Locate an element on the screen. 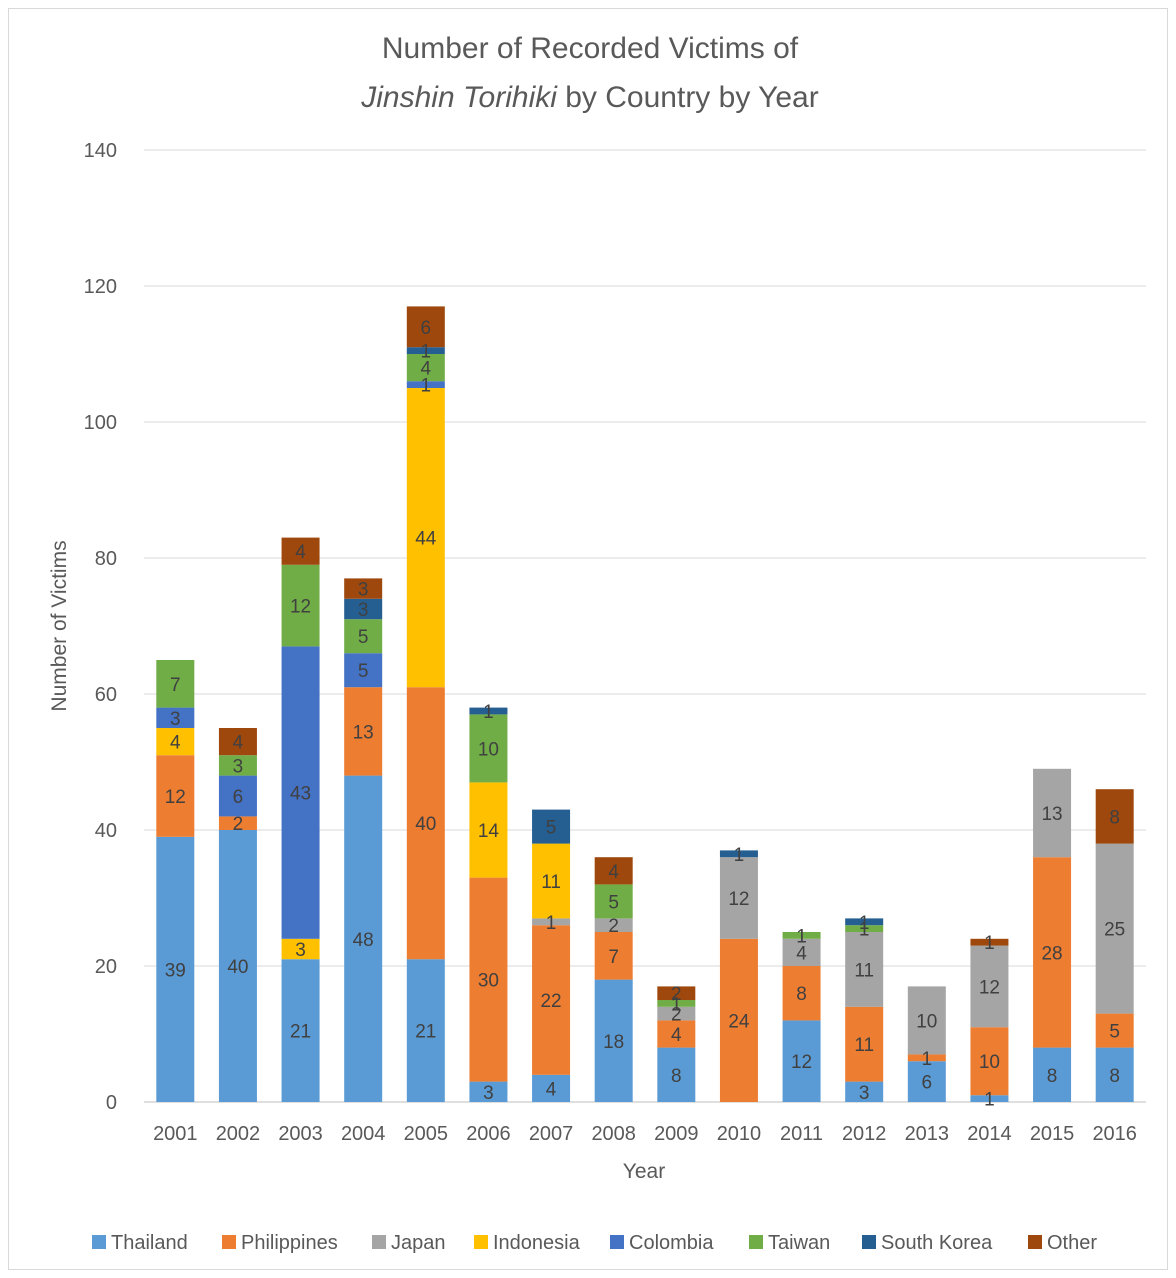  y-tick-label: 80 is located at coordinates (106, 559).